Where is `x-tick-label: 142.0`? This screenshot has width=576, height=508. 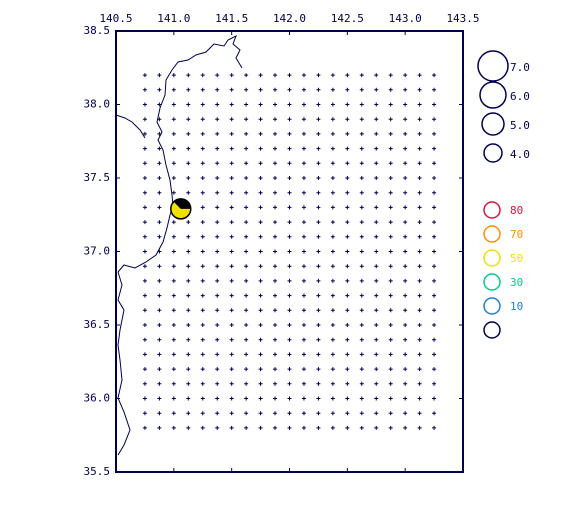 x-tick-label: 142.0 is located at coordinates (289, 18).